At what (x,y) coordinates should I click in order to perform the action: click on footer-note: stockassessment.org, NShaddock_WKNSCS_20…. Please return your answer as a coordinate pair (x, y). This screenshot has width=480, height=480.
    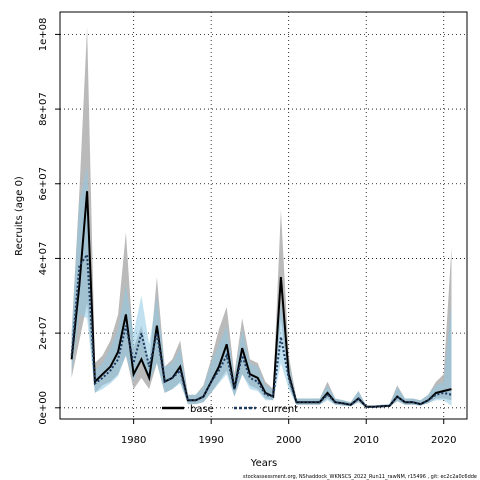
    Looking at the image, I should click on (360, 477).